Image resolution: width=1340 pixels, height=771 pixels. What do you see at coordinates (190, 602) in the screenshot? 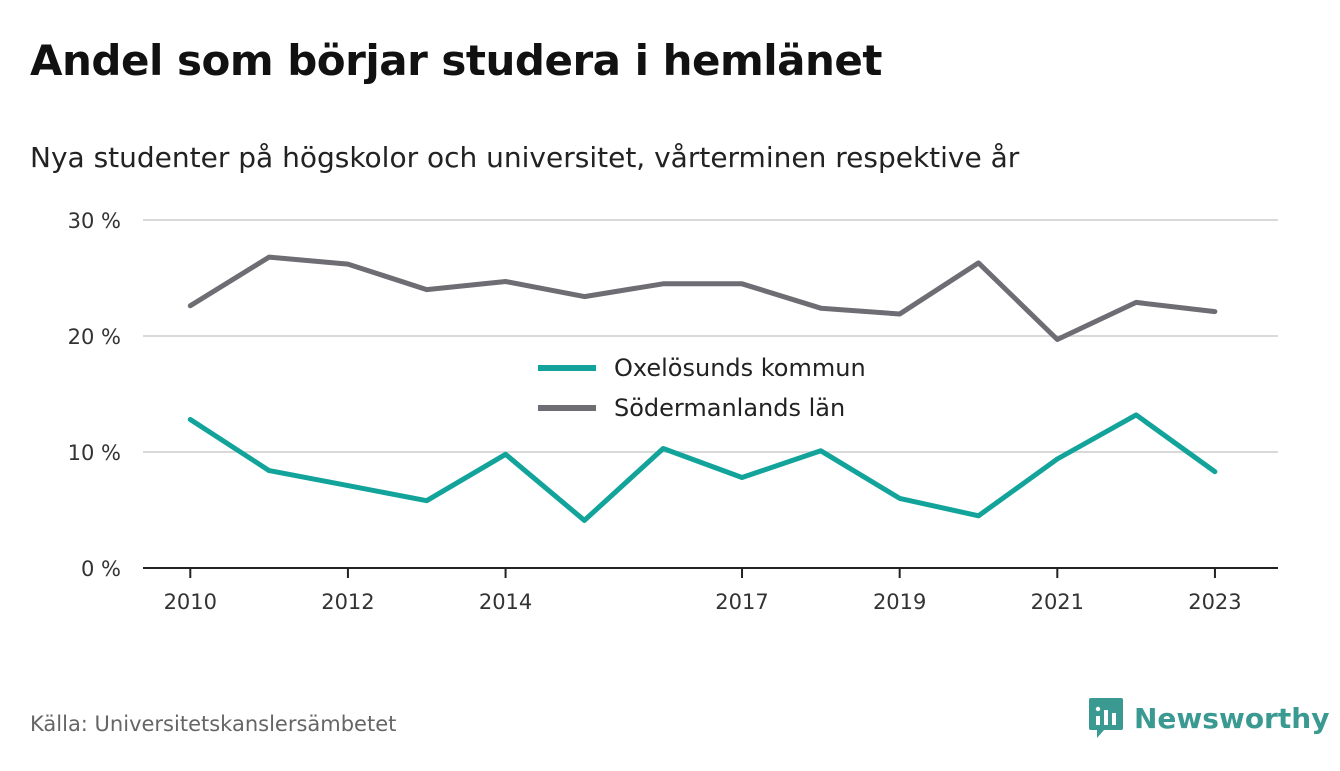
I see `x-tick-label: 2010` at bounding box center [190, 602].